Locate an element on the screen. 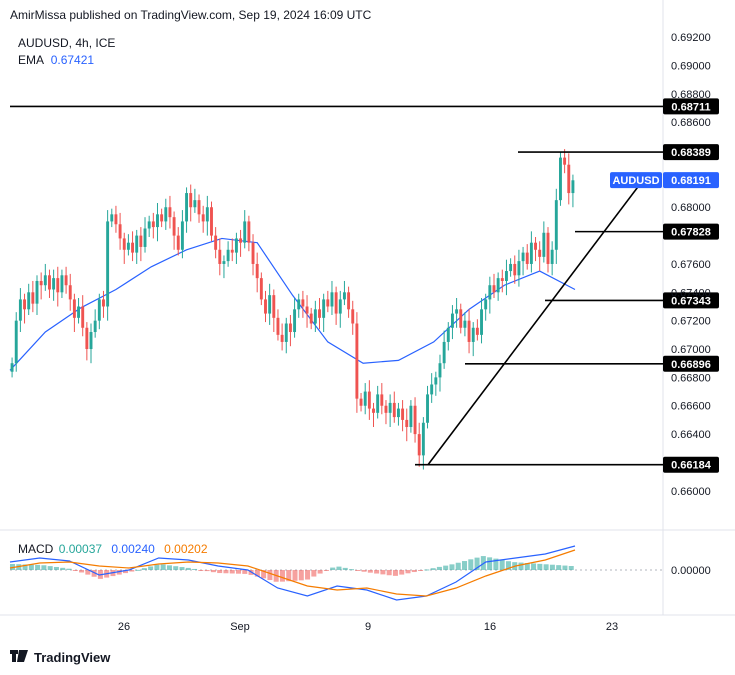 This screenshot has height=675, width=735. symbol-tag-label: AUDUSD is located at coordinates (635, 181).